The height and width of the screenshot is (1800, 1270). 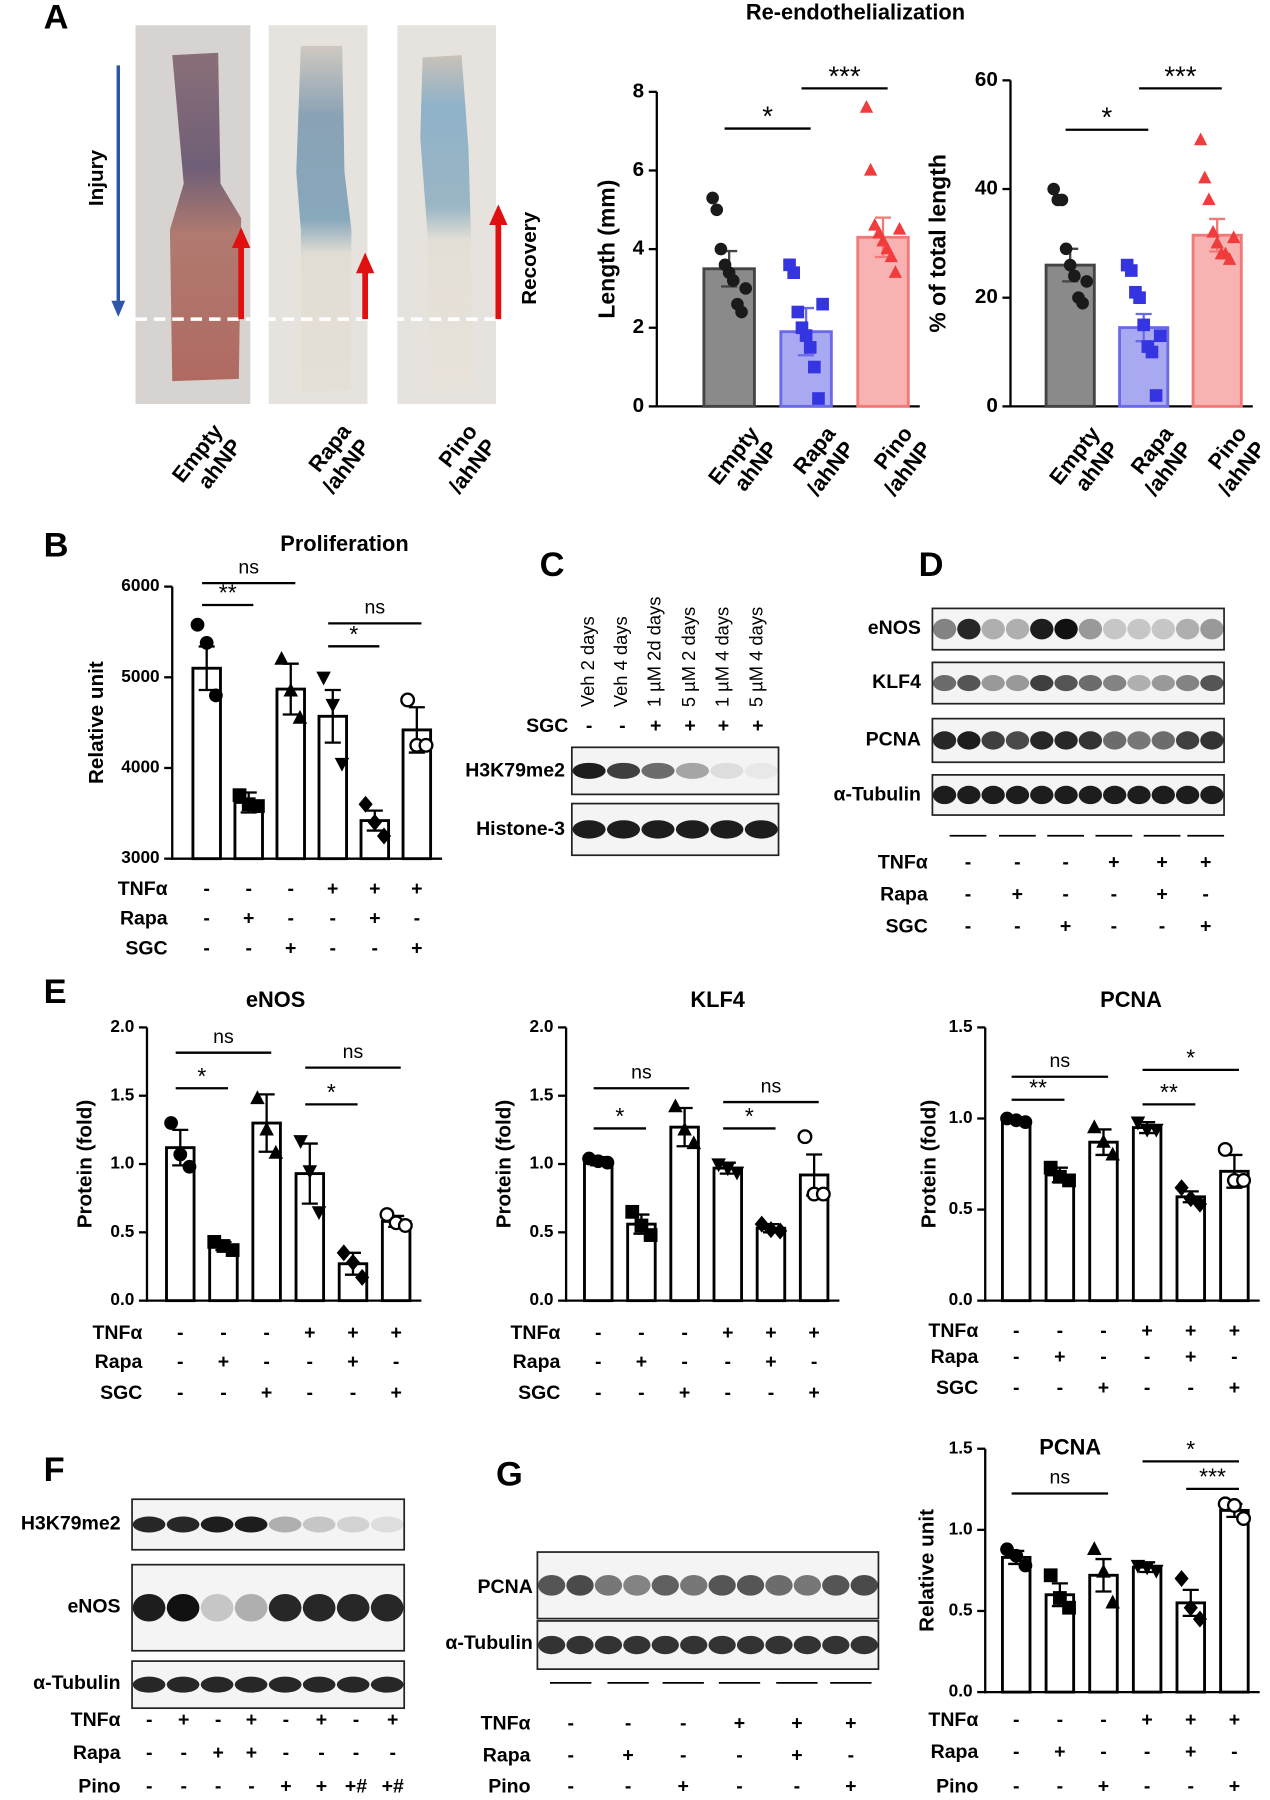 What do you see at coordinates (1169, 1092) in the screenshot?
I see `significance-label: **` at bounding box center [1169, 1092].